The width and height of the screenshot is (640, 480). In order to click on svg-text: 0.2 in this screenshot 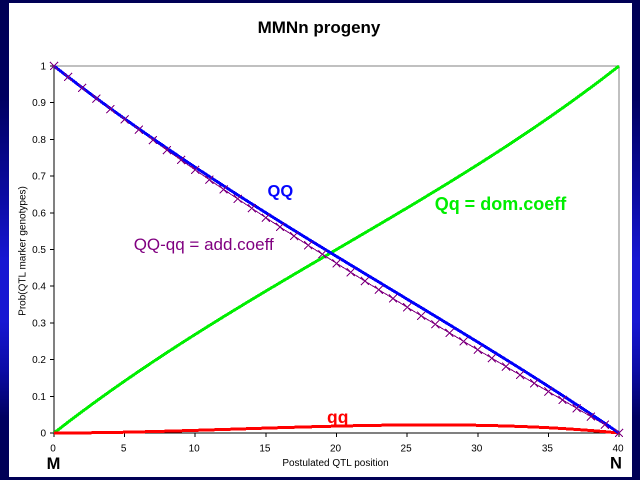, I will do `click(39, 360)`.